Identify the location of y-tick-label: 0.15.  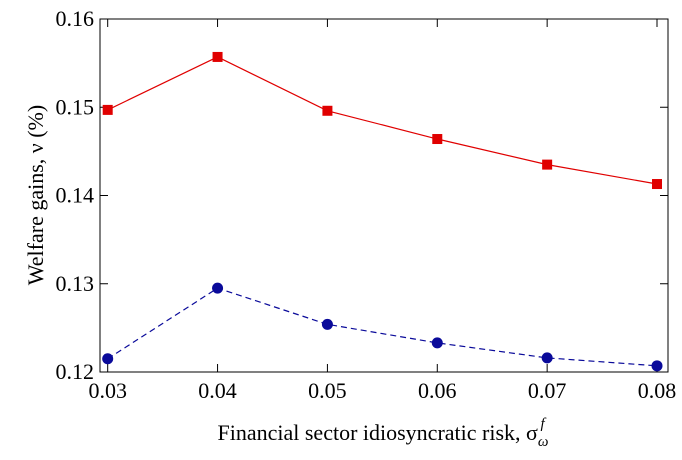
(75, 106).